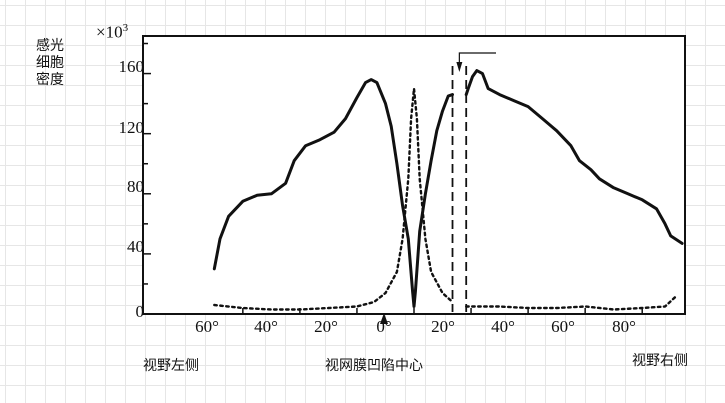 This screenshot has width=725, height=403. What do you see at coordinates (50, 46) in the screenshot?
I see `ylabel-line-1: 感光` at bounding box center [50, 46].